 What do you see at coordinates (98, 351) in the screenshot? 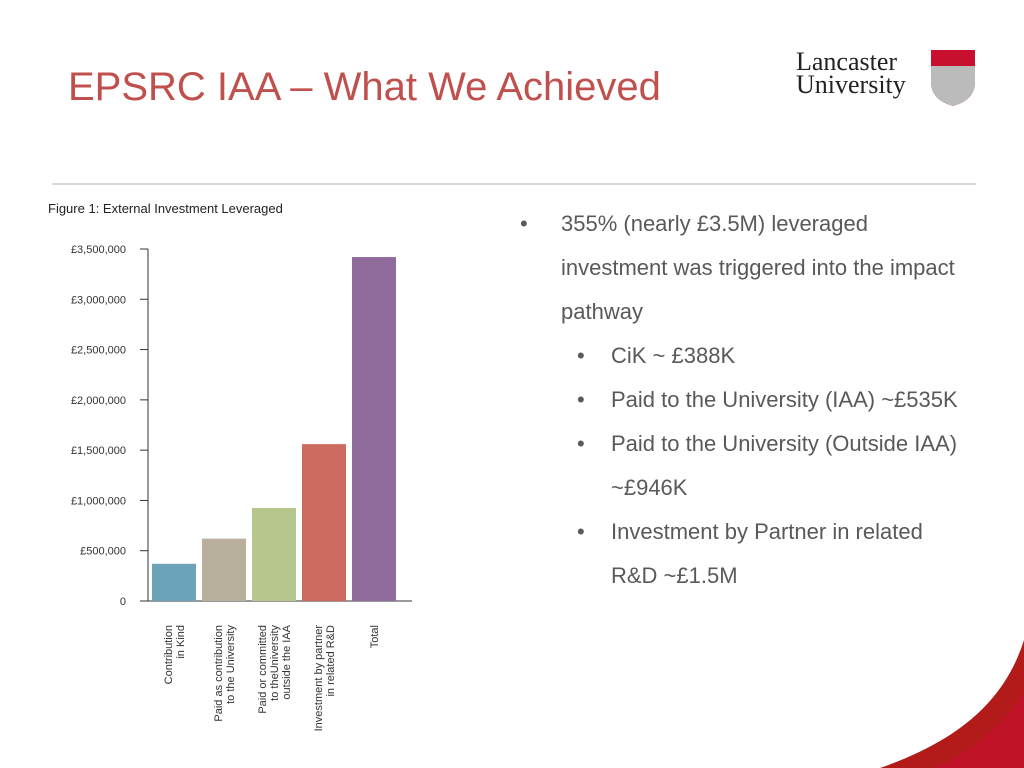
I see `y-tick-label: £2,500,000` at bounding box center [98, 351].